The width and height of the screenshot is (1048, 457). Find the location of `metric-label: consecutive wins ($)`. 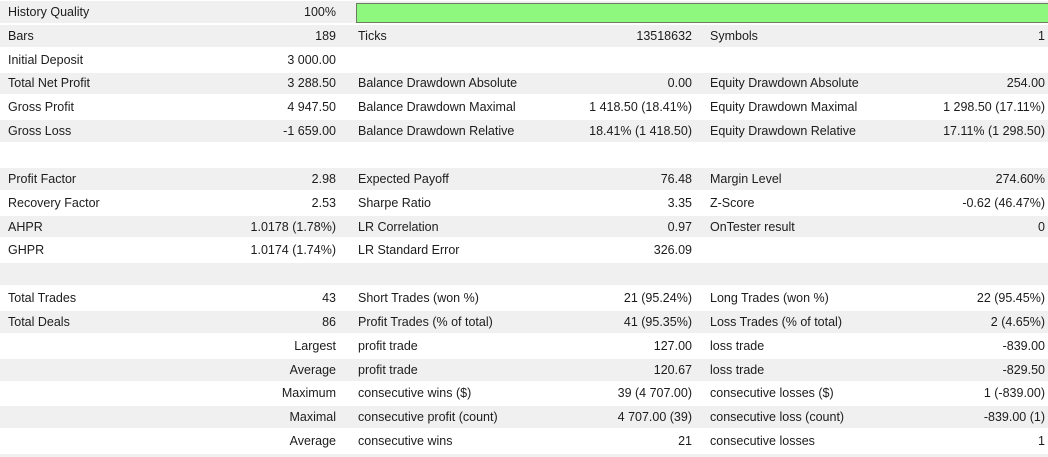

metric-label: consecutive wins ($) is located at coordinates (415, 393).